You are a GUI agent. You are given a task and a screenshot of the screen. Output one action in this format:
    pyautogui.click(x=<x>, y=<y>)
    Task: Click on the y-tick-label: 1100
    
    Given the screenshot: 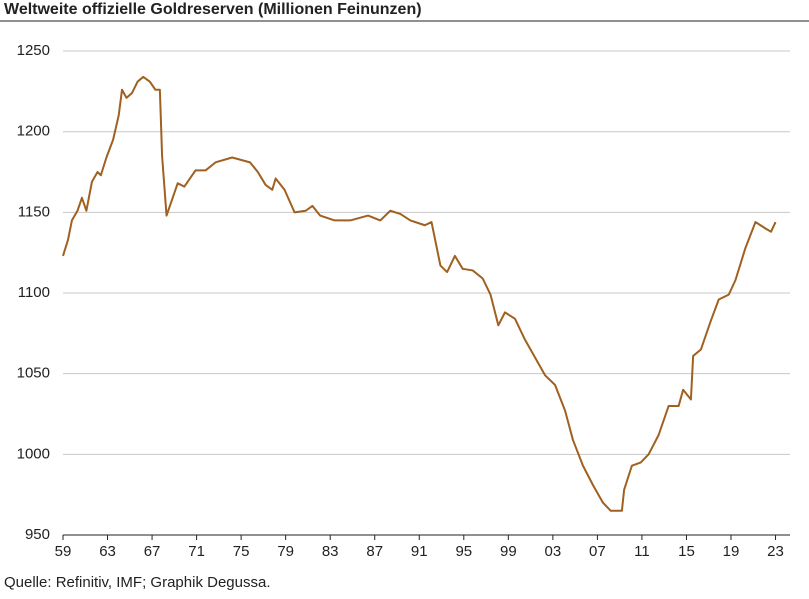 What is the action you would take?
    pyautogui.click(x=34, y=292)
    